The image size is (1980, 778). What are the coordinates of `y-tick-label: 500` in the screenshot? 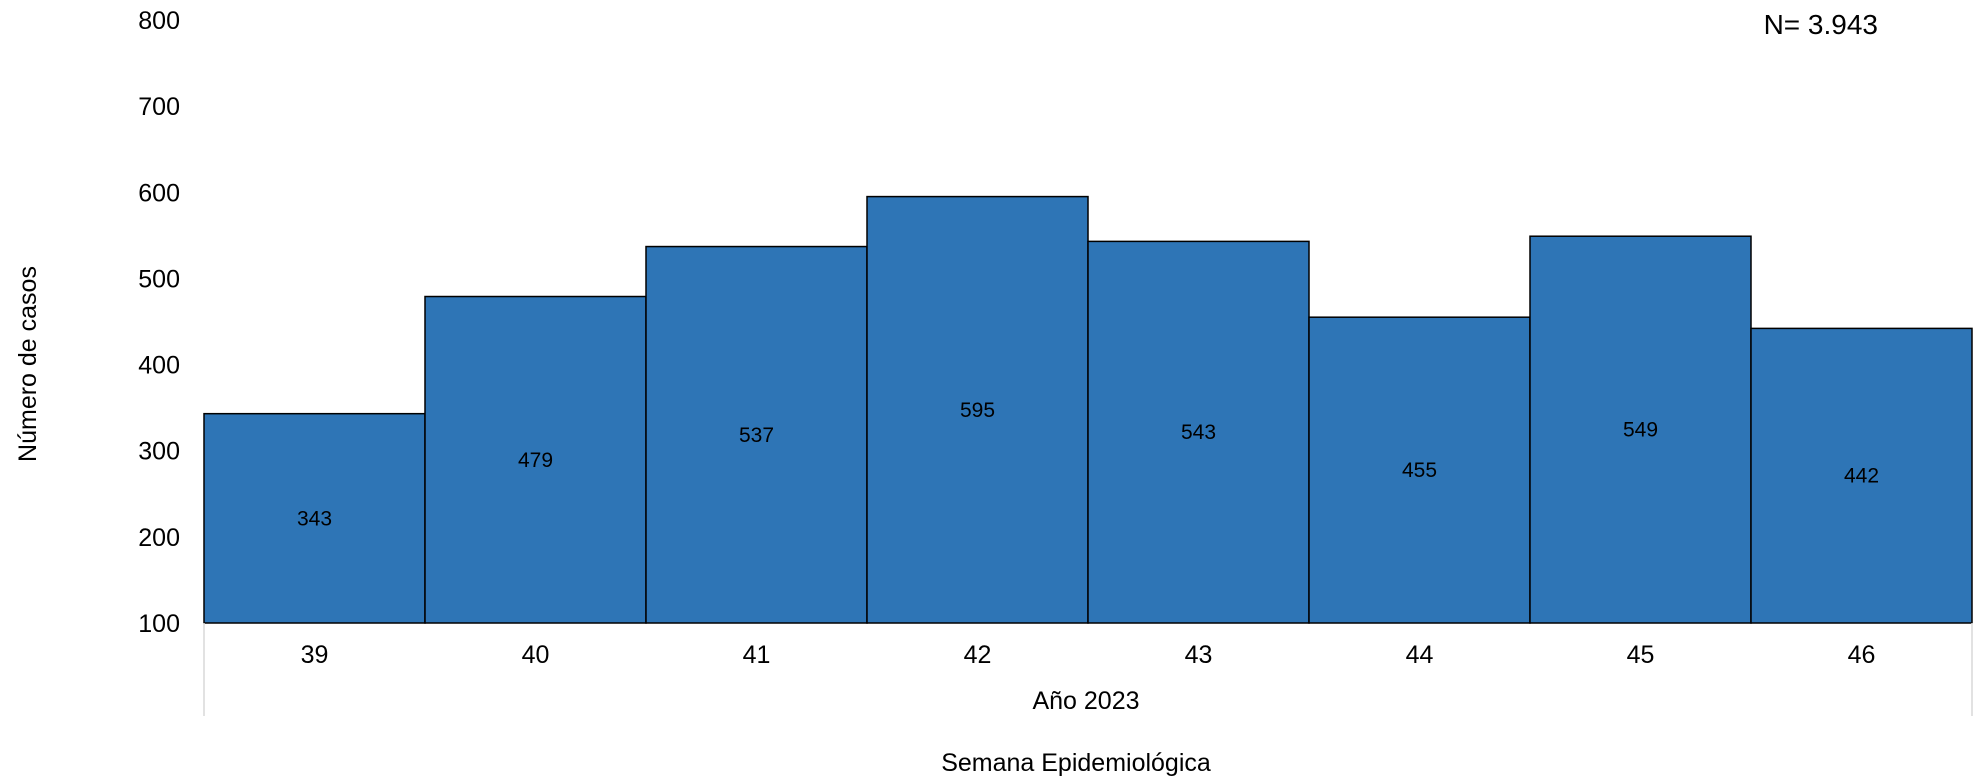 It's located at (159, 279).